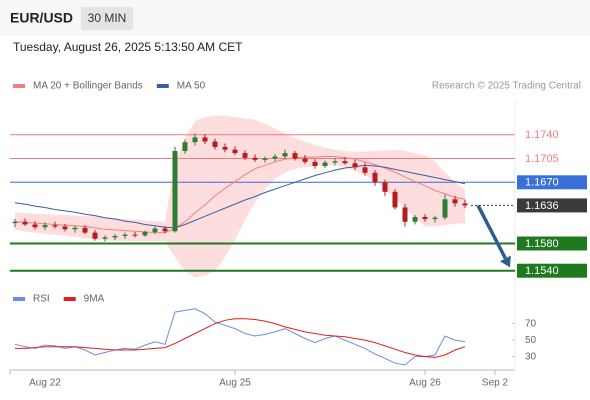 Image resolution: width=590 pixels, height=400 pixels. What do you see at coordinates (94, 299) in the screenshot?
I see `legend-label: 9MA` at bounding box center [94, 299].